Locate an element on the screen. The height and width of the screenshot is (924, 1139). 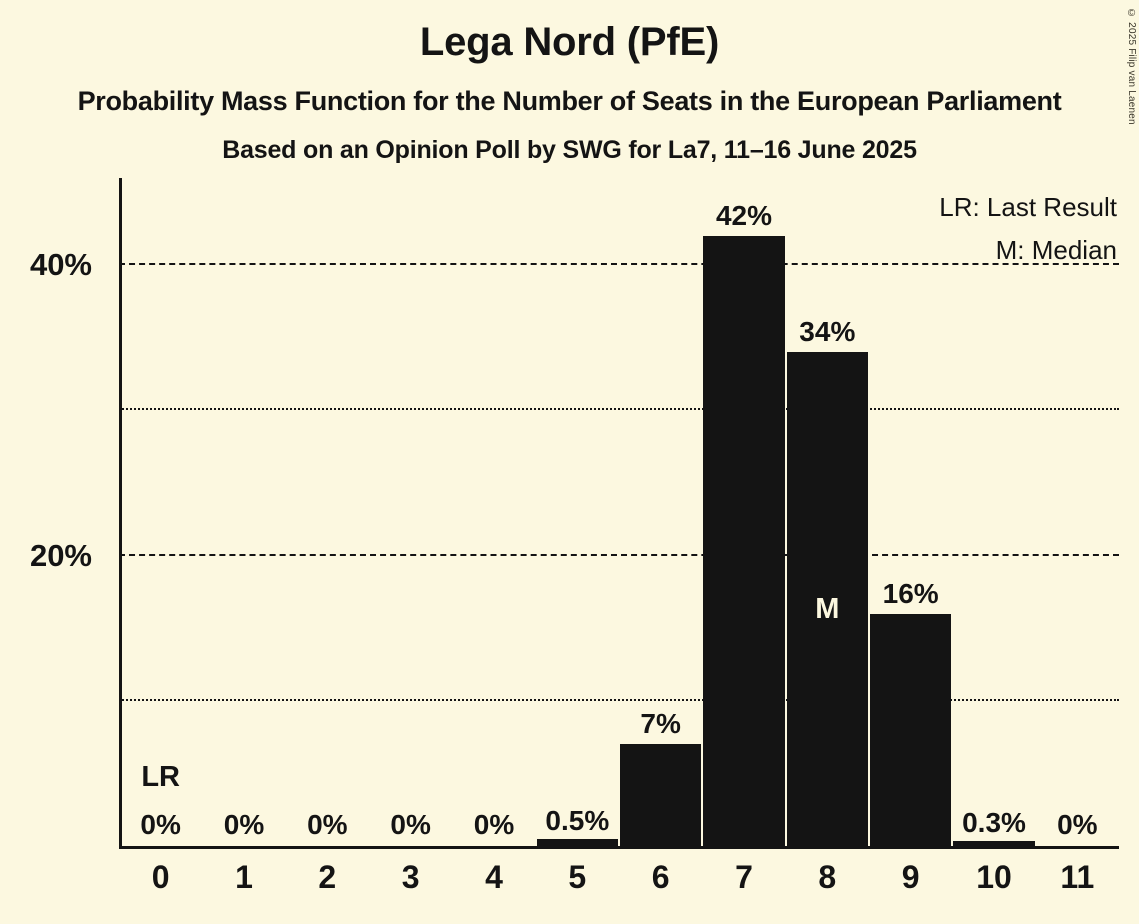
y-tick-label-40: 40% is located at coordinates (60, 265).